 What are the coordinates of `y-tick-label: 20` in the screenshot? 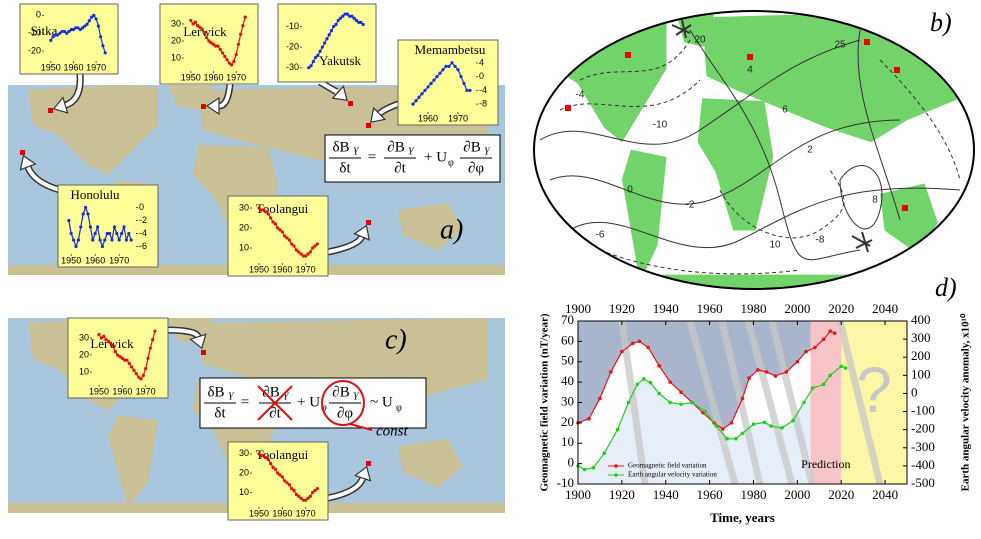 It's located at (567, 421).